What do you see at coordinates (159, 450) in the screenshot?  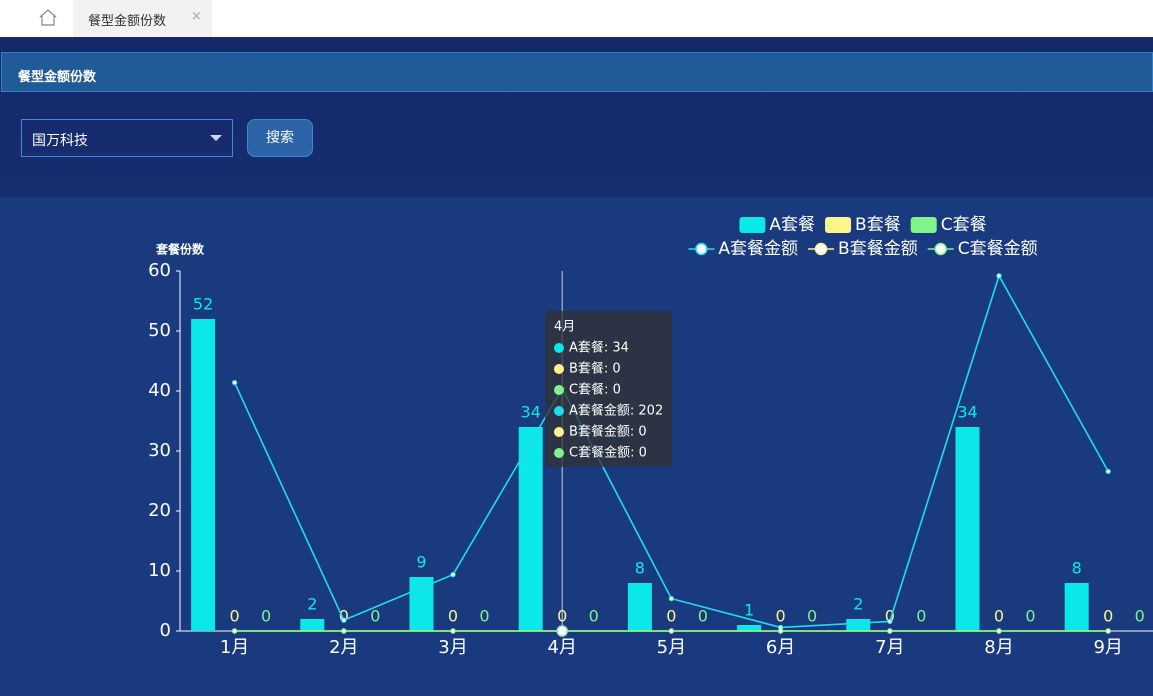 I see `y-tick-label: 30` at bounding box center [159, 450].